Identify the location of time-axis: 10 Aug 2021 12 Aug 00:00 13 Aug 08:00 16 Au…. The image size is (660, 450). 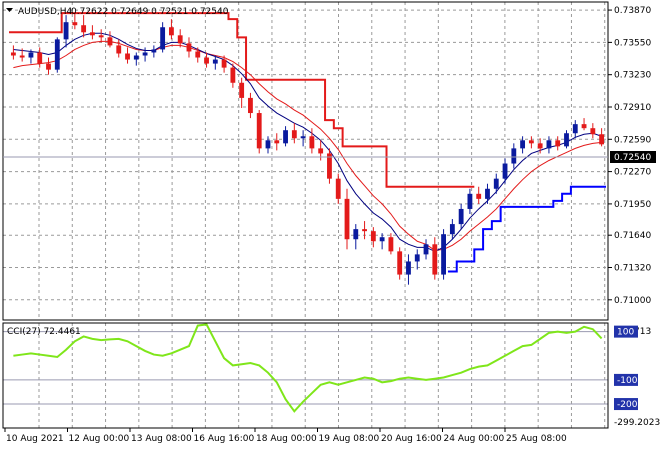
(285, 436).